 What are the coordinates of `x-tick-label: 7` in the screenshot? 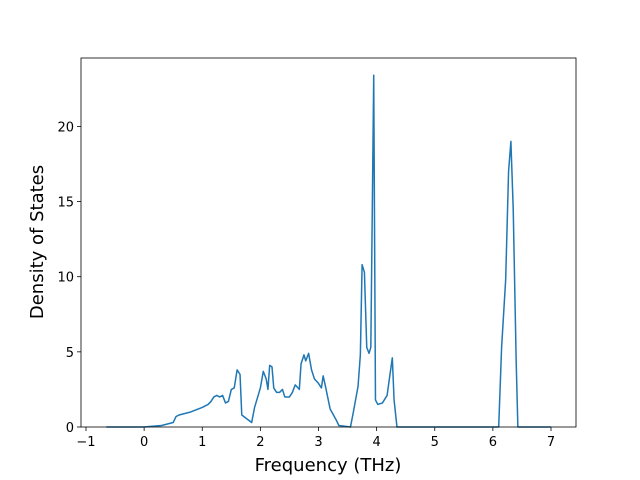 It's located at (551, 442).